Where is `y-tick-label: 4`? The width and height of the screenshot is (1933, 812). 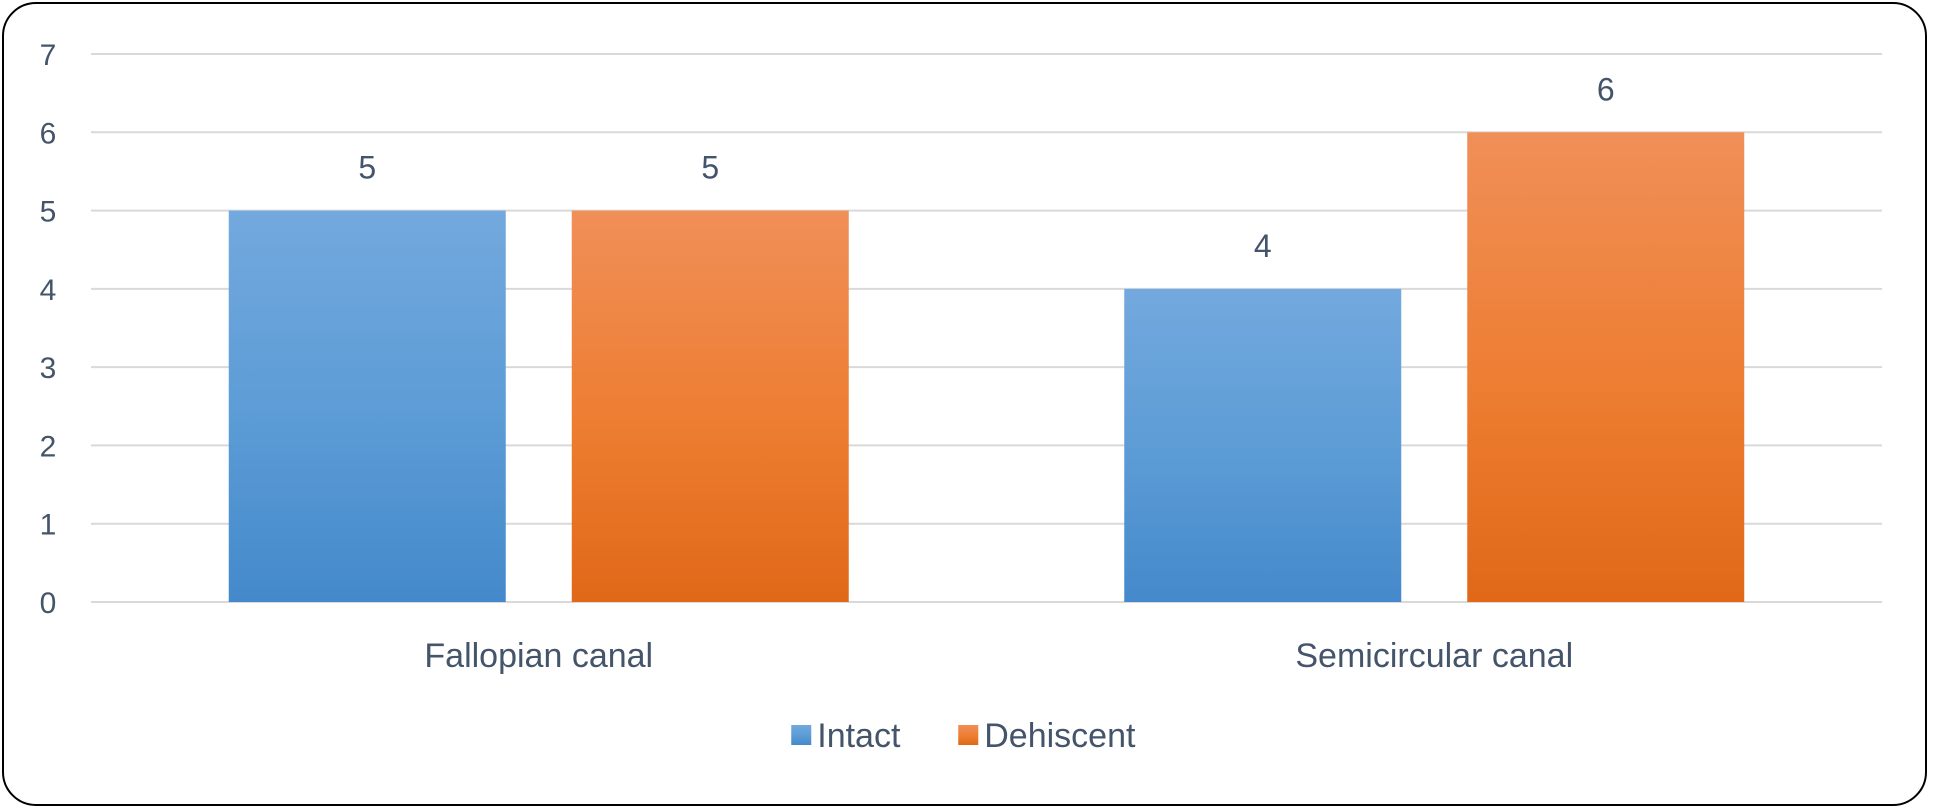
y-tick-label: 4 is located at coordinates (48, 290).